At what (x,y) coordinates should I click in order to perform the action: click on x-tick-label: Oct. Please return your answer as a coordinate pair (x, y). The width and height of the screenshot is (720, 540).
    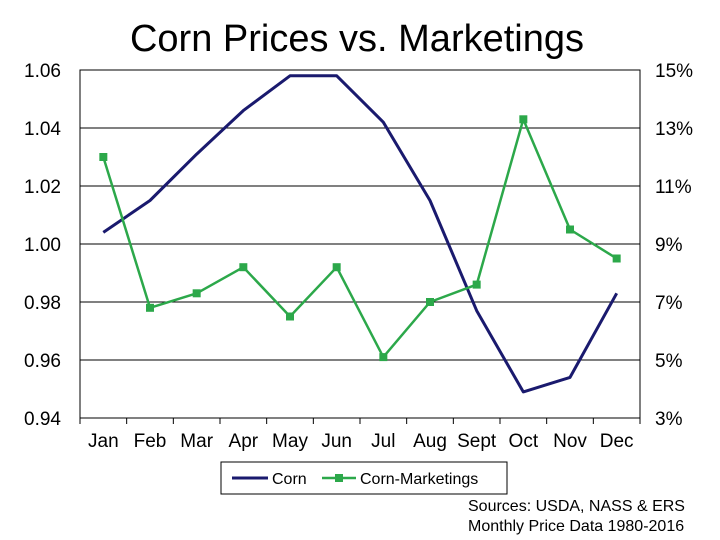
    Looking at the image, I should click on (524, 441).